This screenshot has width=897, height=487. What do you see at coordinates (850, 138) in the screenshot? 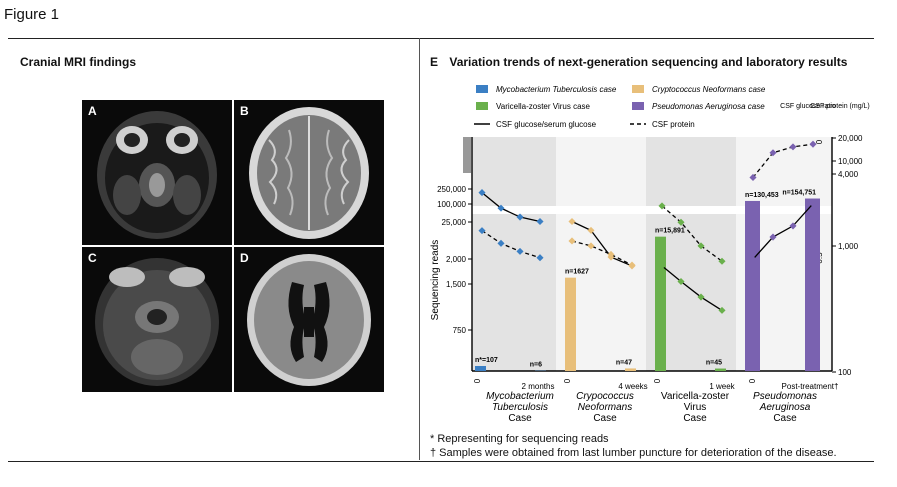
I see `protein-tick-label-0: 20,000` at bounding box center [850, 138].